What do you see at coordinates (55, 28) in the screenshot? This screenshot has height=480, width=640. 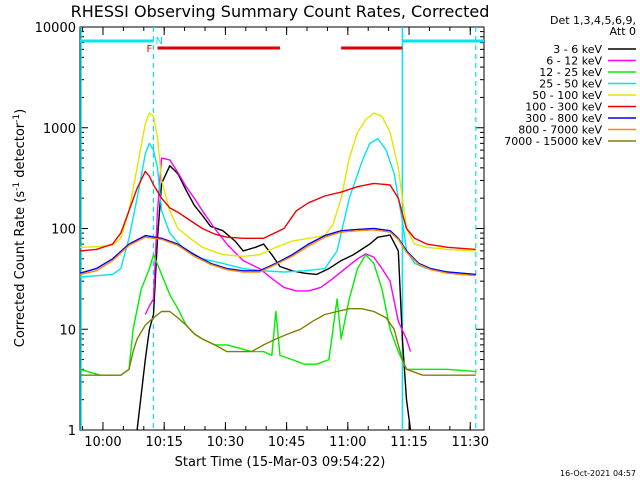 I see `y-tick-label: 10000` at bounding box center [55, 28].